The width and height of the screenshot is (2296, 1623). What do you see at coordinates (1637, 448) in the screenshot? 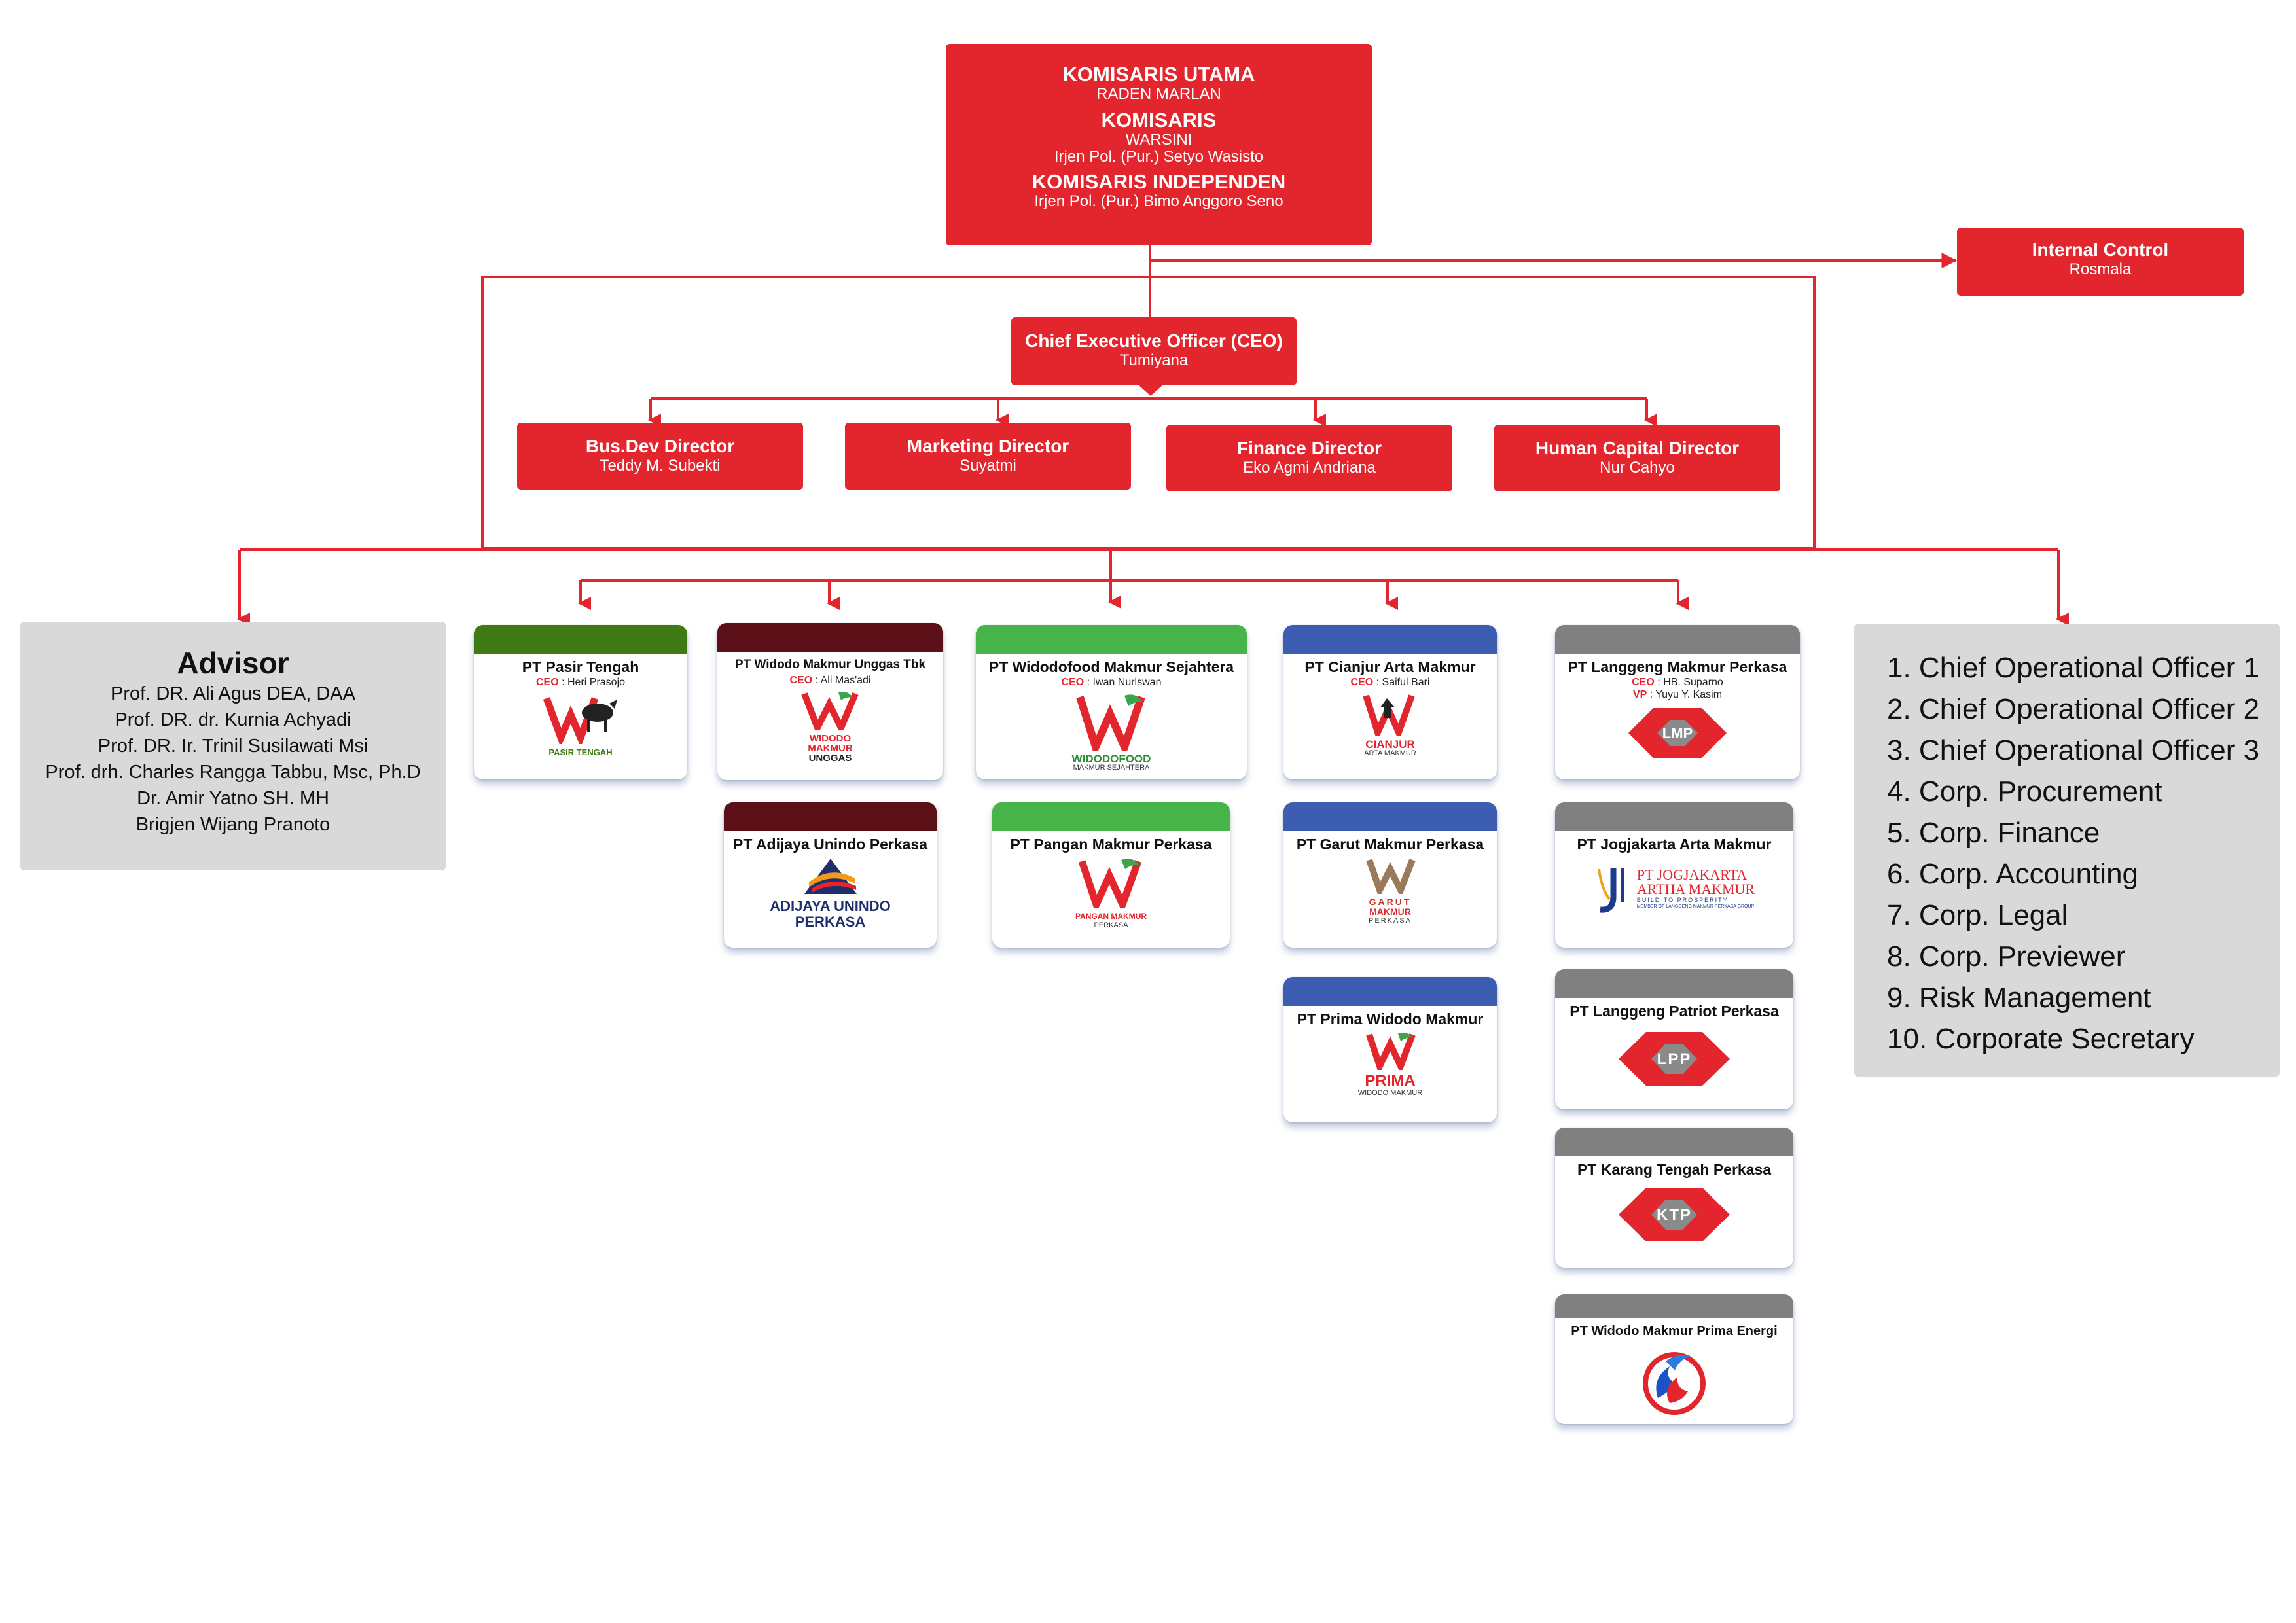
I see `director-title: Human Capital Director` at bounding box center [1637, 448].